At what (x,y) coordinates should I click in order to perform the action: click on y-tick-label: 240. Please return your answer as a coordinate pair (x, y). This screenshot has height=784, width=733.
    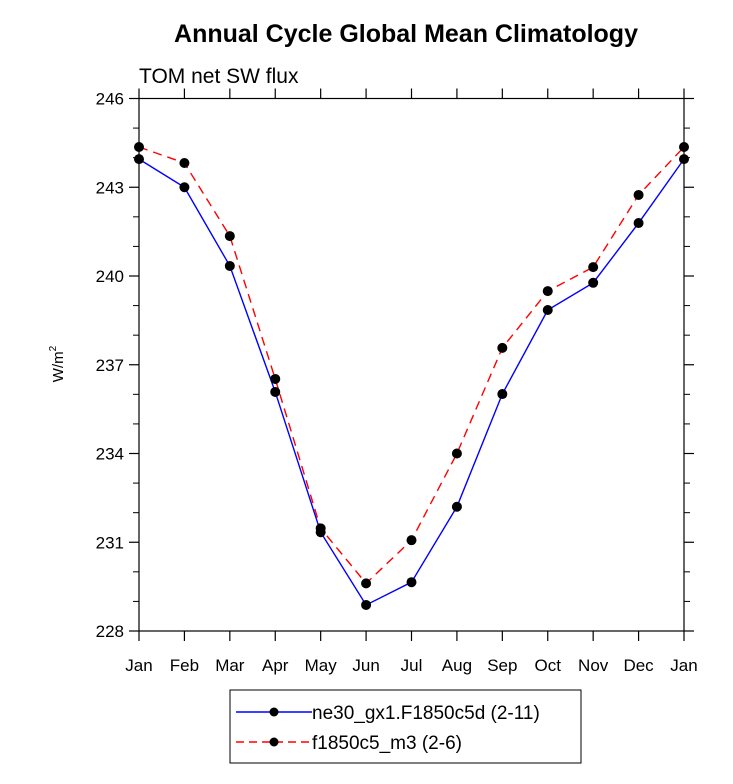
    Looking at the image, I should click on (110, 276).